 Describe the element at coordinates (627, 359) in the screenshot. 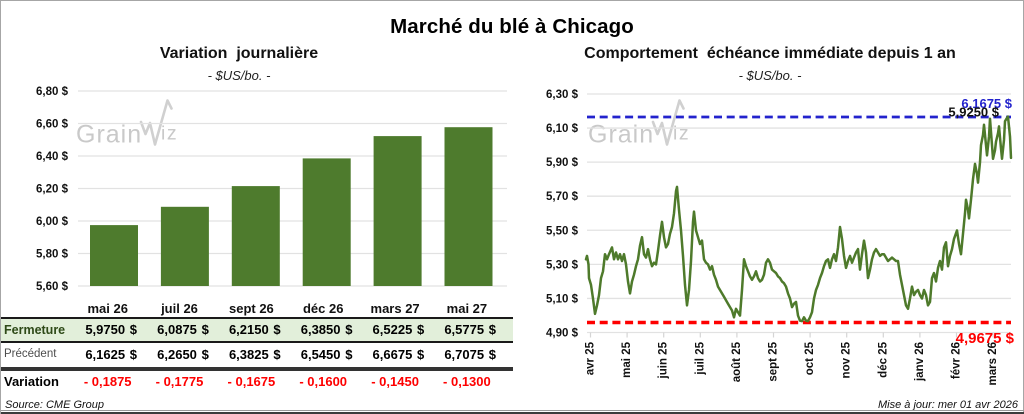

I see `svg-text: mai 25` at that location.